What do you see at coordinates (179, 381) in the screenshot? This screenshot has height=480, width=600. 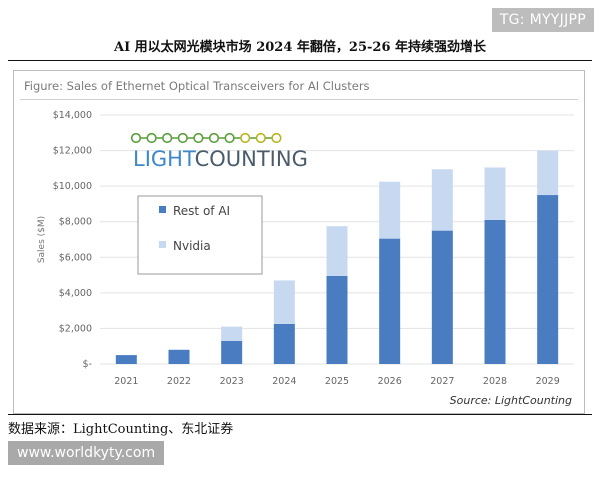 I see `x-tick-label: 2022` at bounding box center [179, 381].